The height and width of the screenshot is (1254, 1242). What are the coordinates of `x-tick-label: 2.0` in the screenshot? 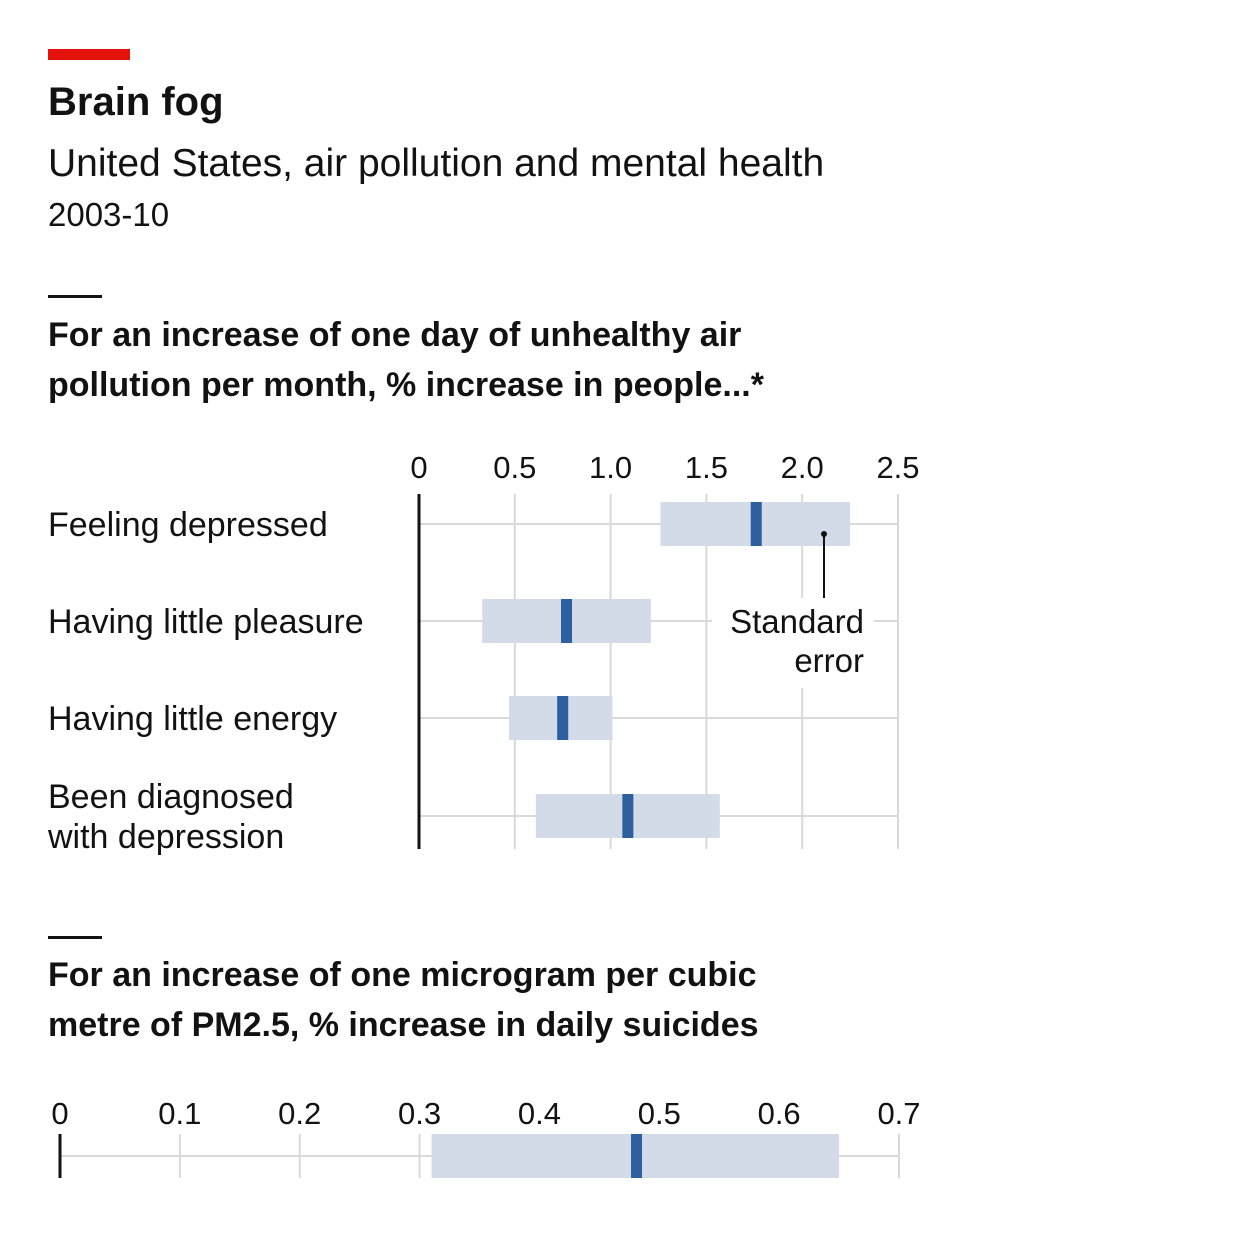 It's located at (802, 467).